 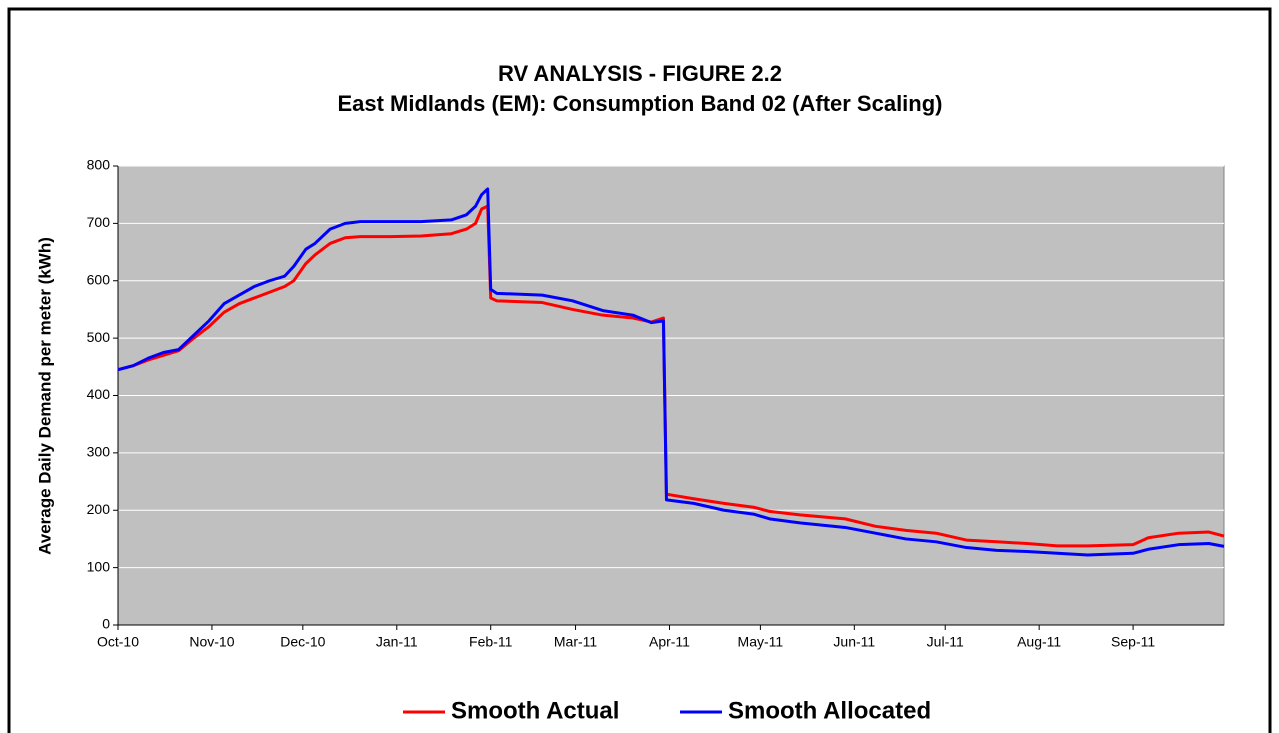 I want to click on y-tick-label: 600, so click(x=99, y=279).